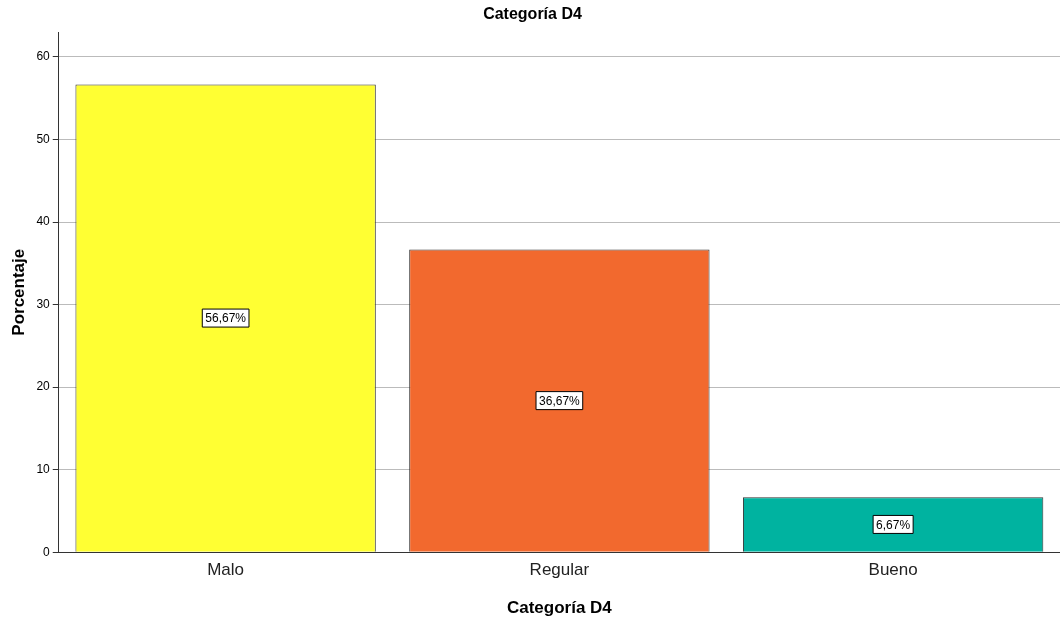 The height and width of the screenshot is (628, 1060). Describe the element at coordinates (226, 318) in the screenshot. I see `data-label: 56,67%` at that location.